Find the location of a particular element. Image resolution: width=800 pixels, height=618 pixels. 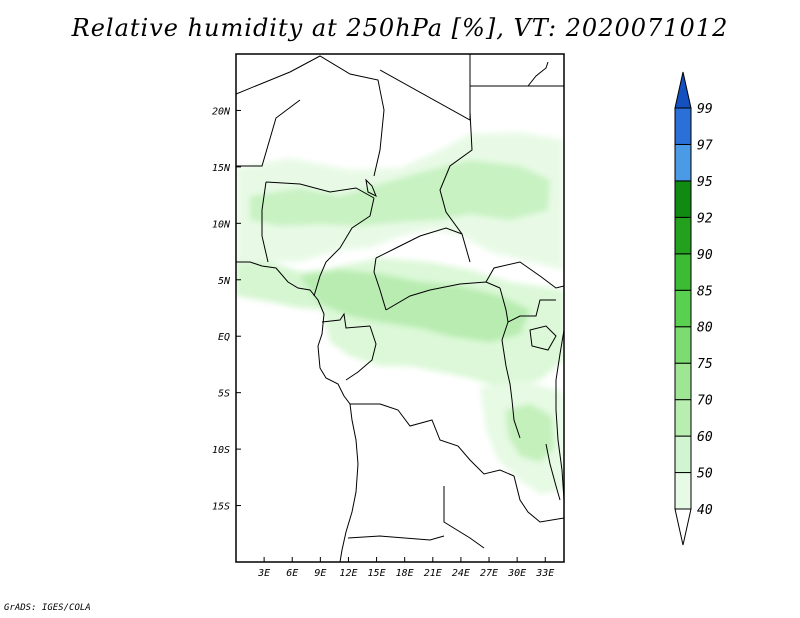

humidity-congo-core is located at coordinates (415, 306).